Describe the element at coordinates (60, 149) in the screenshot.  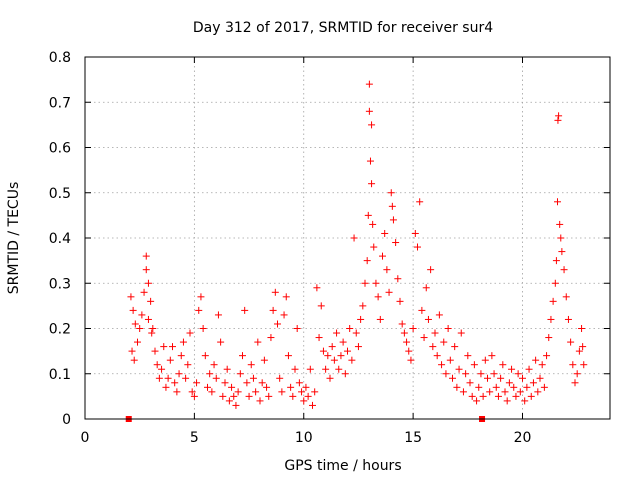
I see `y-tick-label: 0.6` at that location.